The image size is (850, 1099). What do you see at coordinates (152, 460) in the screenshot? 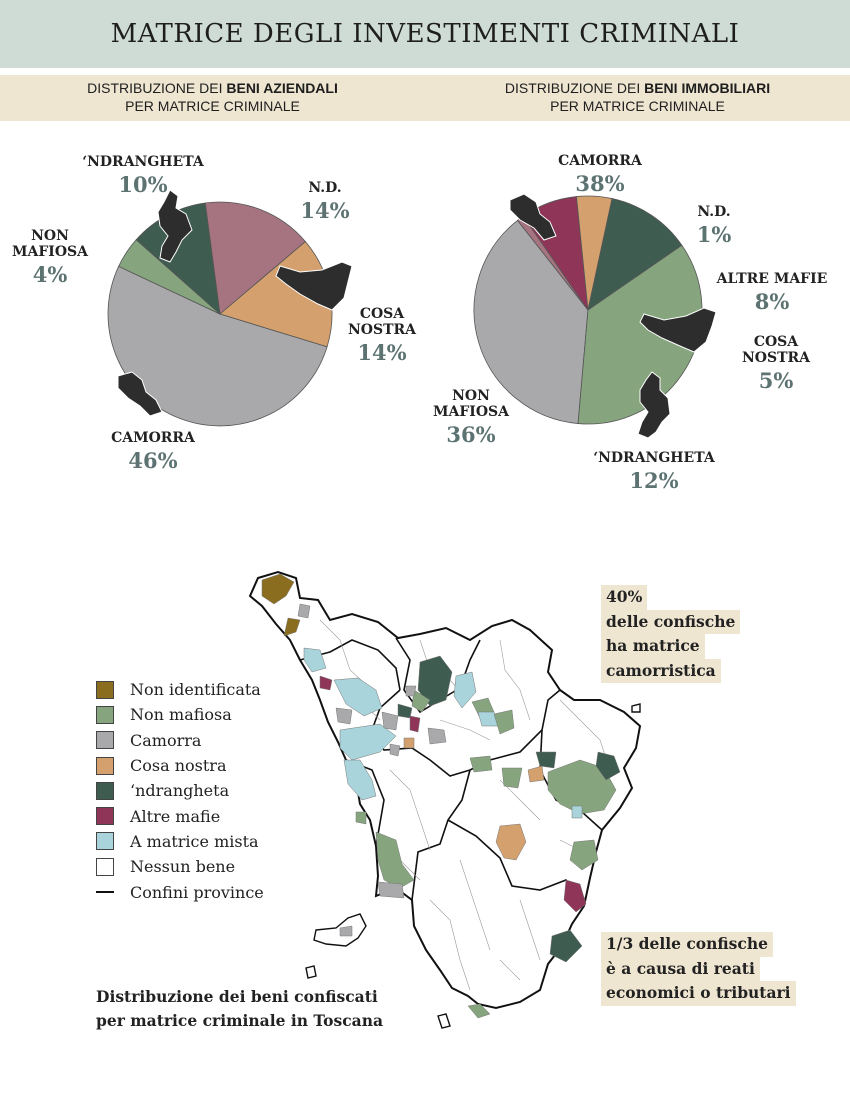
I see `pie-percent-camorra: 46%` at bounding box center [152, 460].